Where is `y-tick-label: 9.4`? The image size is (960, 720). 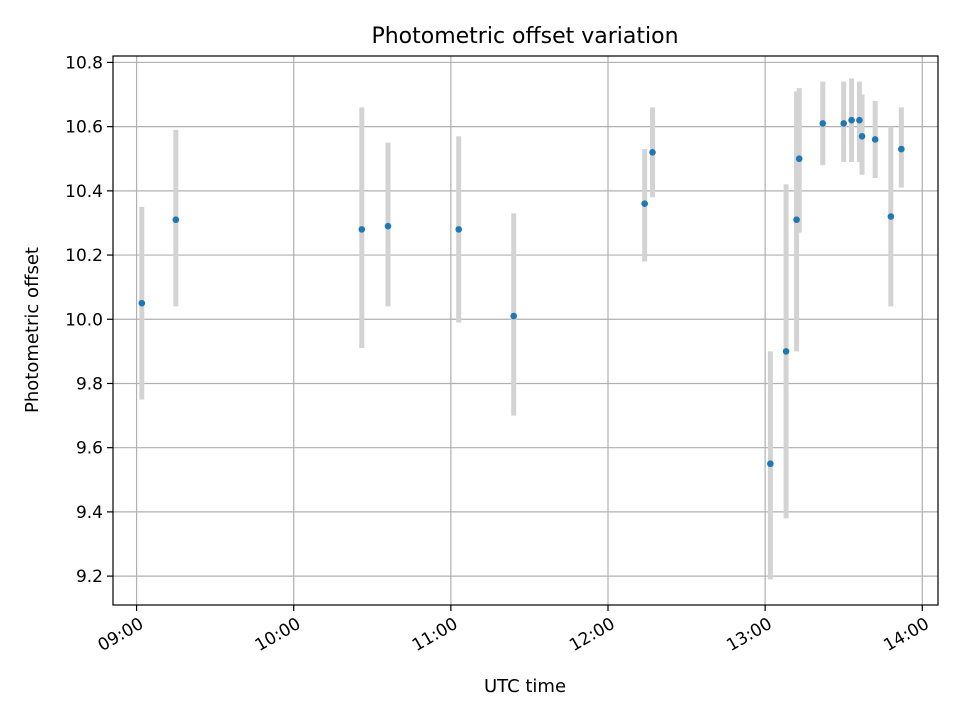
y-tick-label: 9.4 is located at coordinates (89, 513).